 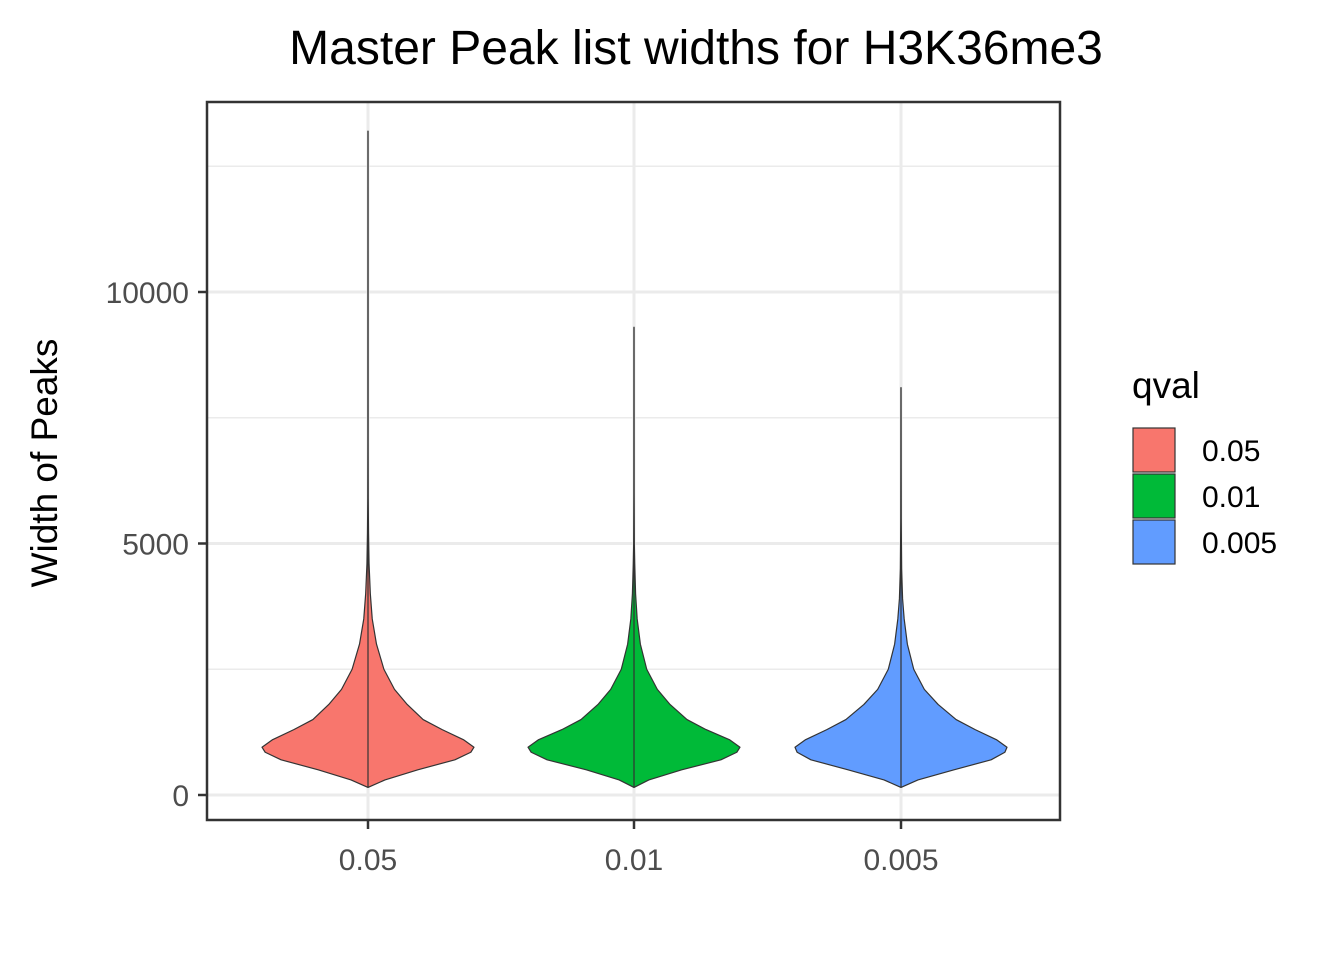 I want to click on x-tick-label: 0.05, so click(x=368, y=860).